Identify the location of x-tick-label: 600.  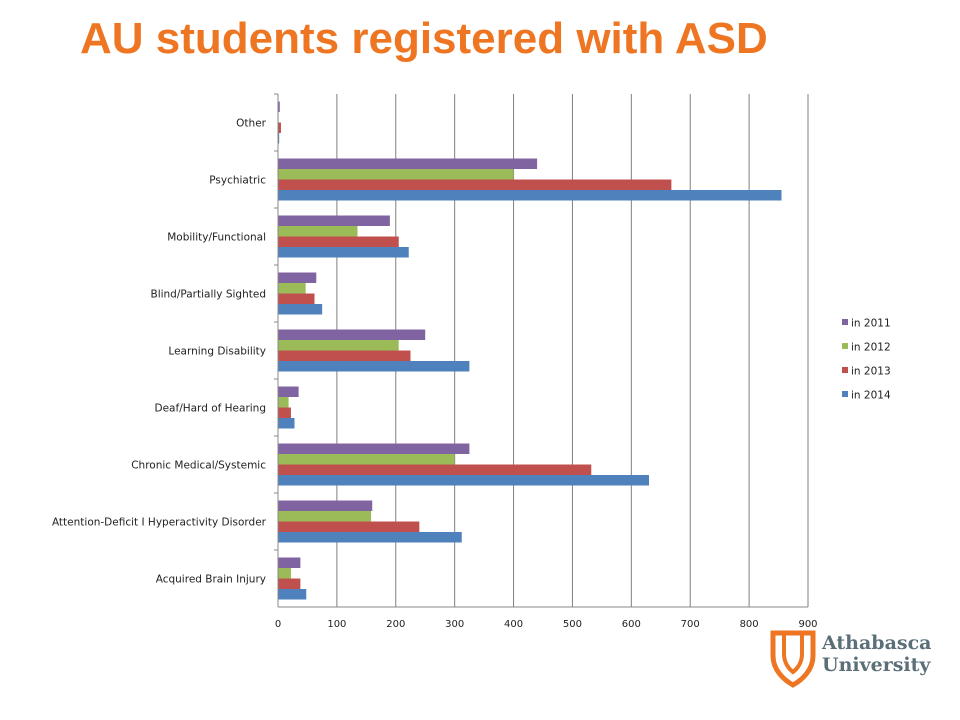
(631, 624).